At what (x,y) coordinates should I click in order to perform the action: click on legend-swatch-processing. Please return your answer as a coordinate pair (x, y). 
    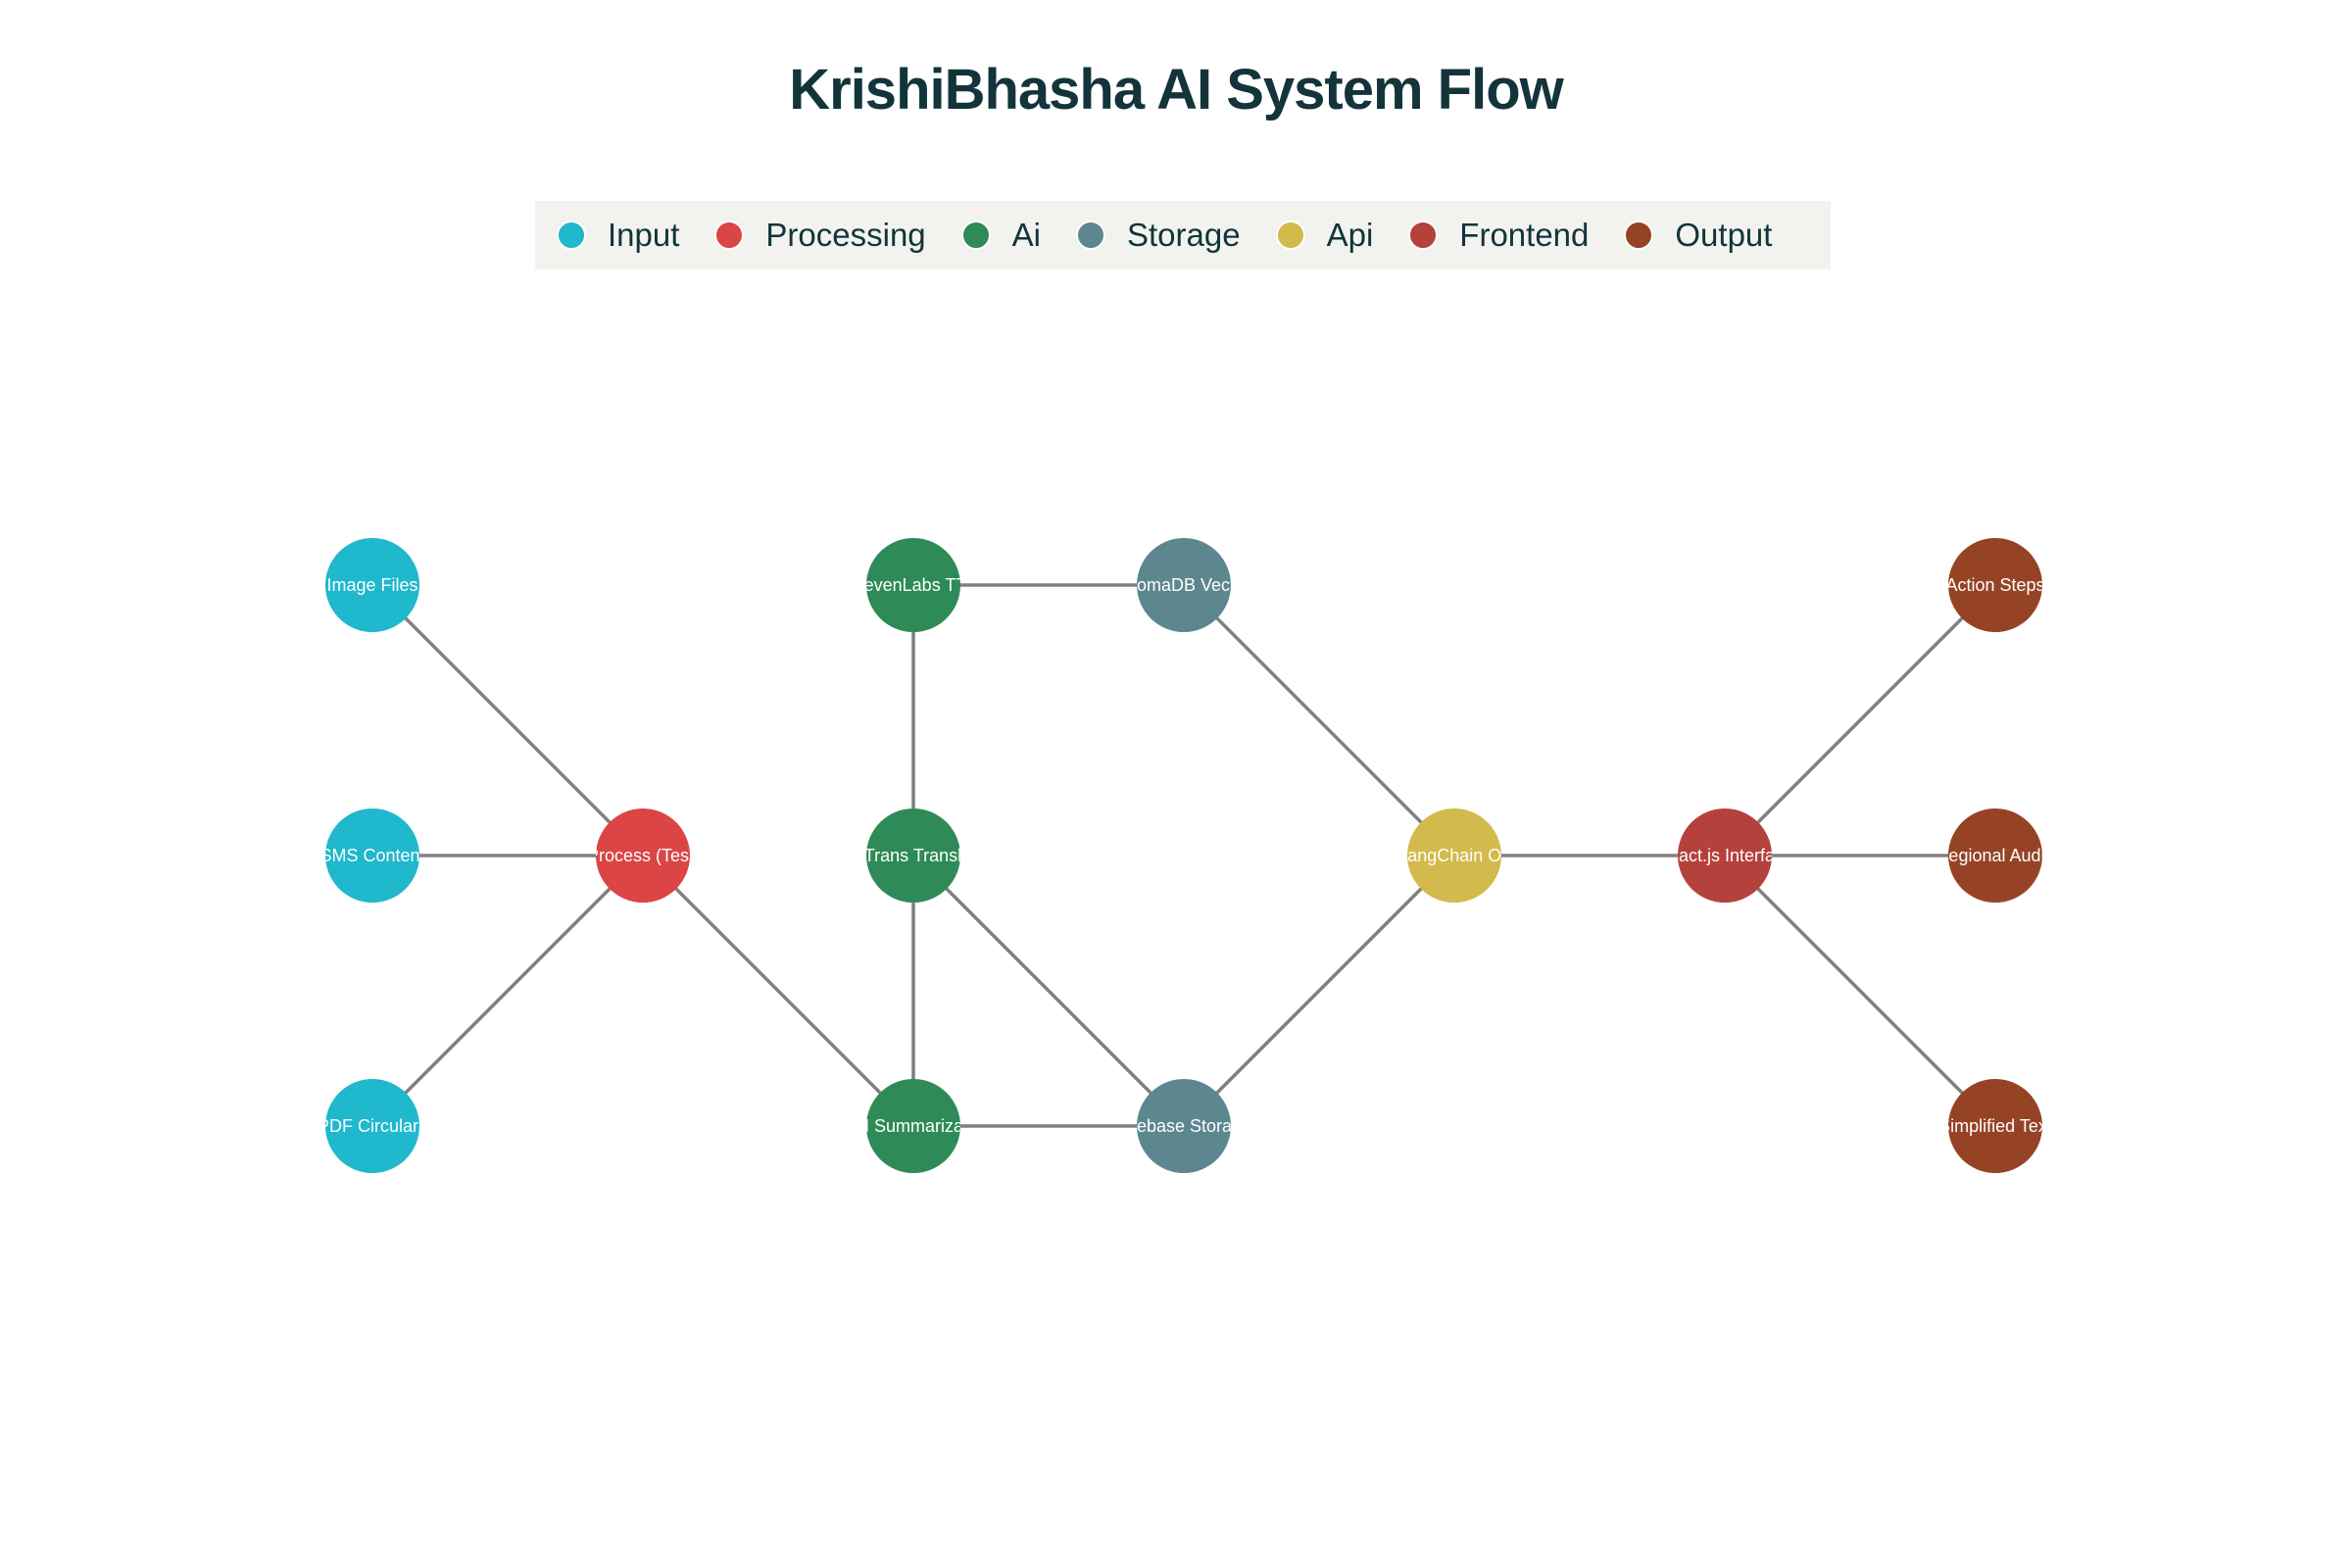
    Looking at the image, I should click on (729, 235).